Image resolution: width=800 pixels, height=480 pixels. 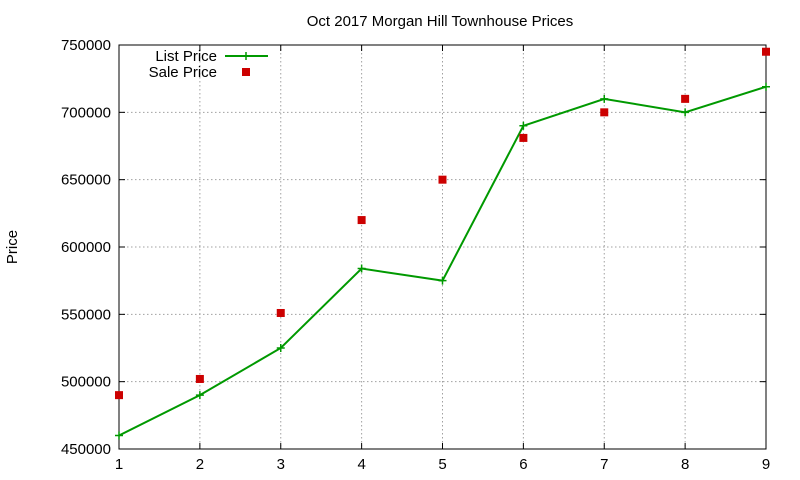 I want to click on x-tick-label: 5, so click(x=442, y=464).